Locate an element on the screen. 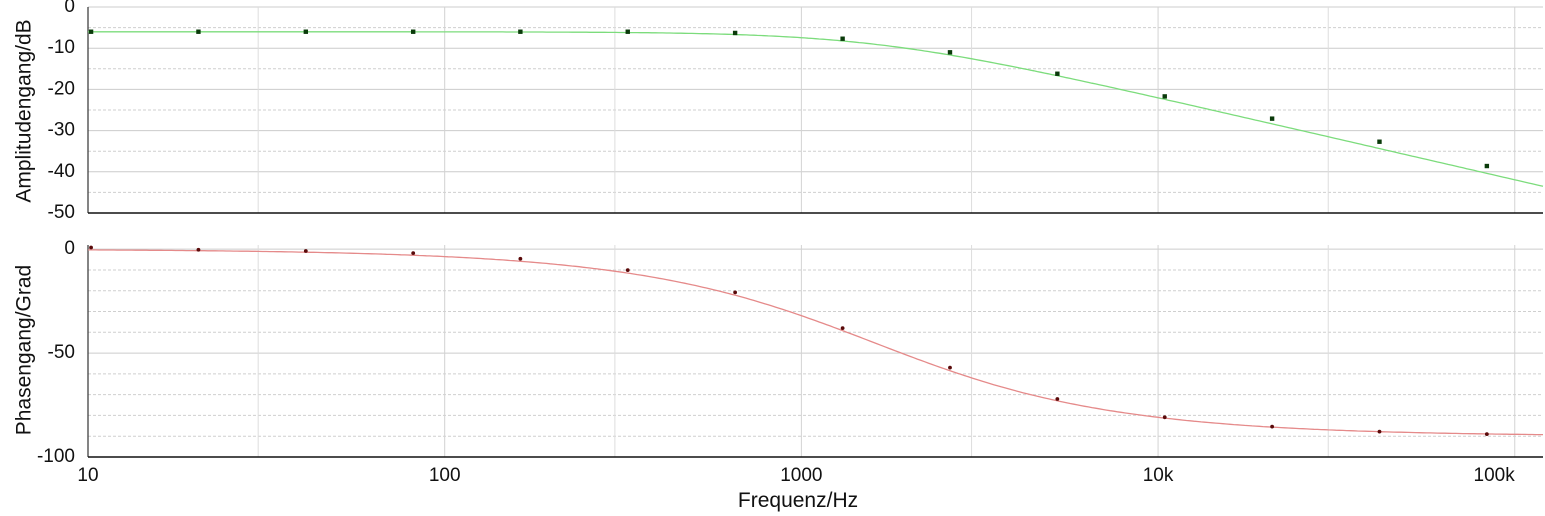 This screenshot has width=1545, height=516. amplitude-y-tick-label: -50 is located at coordinates (61, 212).